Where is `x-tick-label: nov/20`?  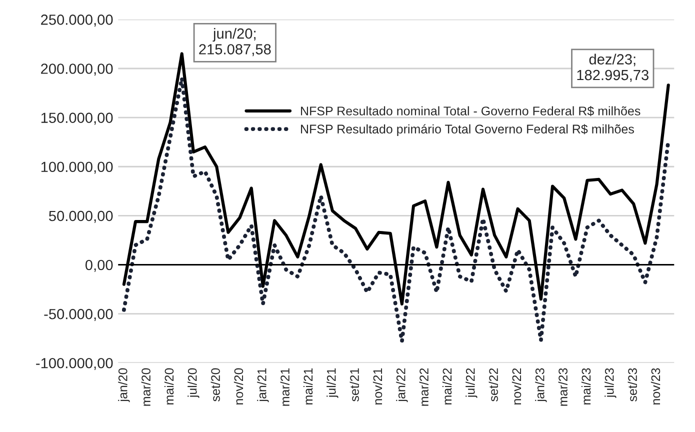 x-tick-label: nov/20 is located at coordinates (239, 386).